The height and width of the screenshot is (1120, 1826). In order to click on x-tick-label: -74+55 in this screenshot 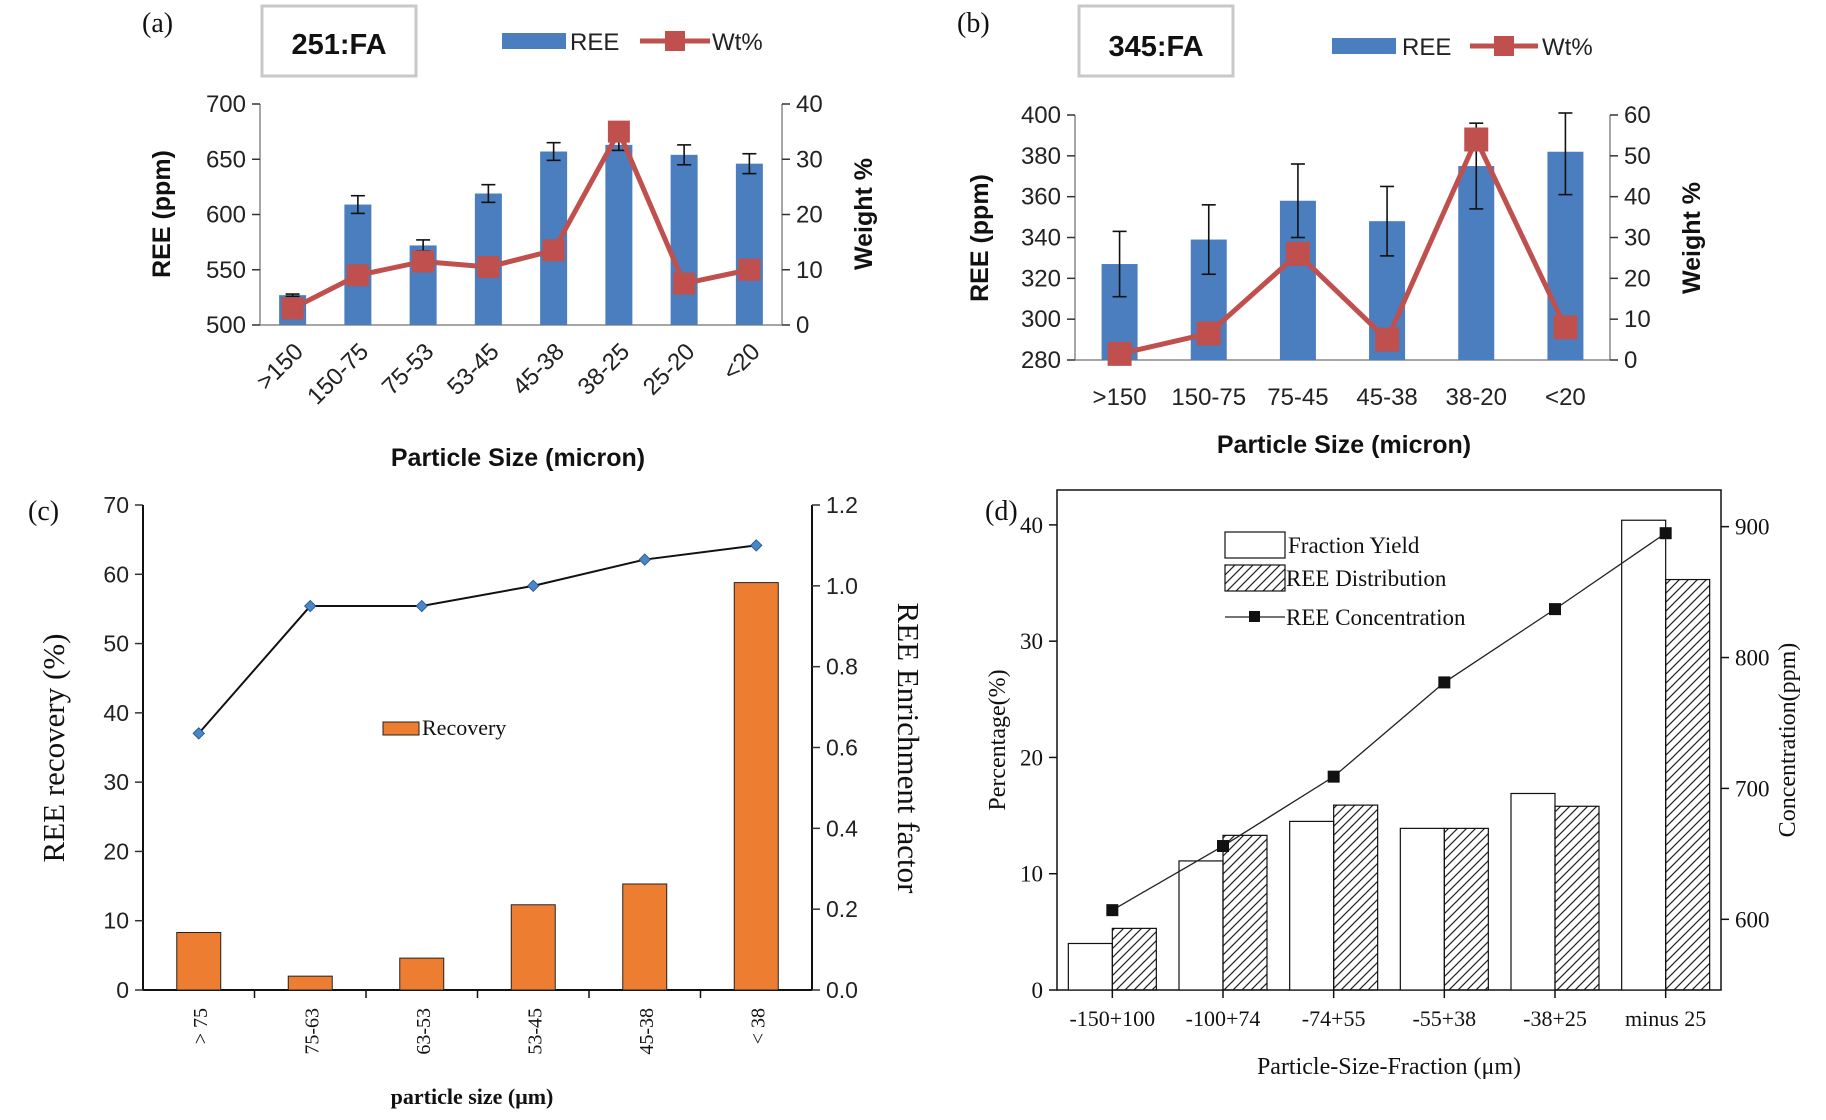, I will do `click(1334, 1018)`.